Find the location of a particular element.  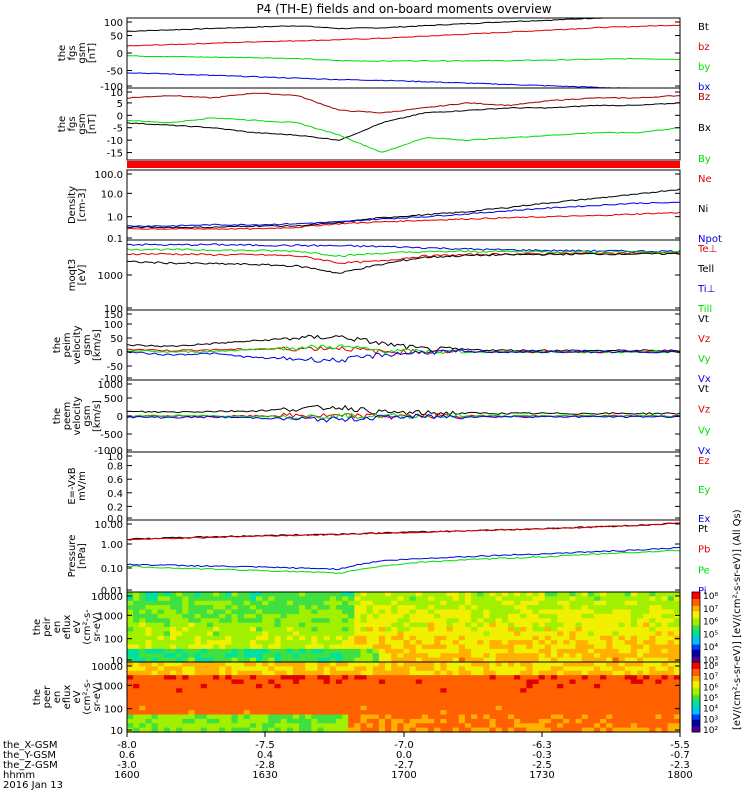

series-line-Vx is located at coordinates (403, 355).